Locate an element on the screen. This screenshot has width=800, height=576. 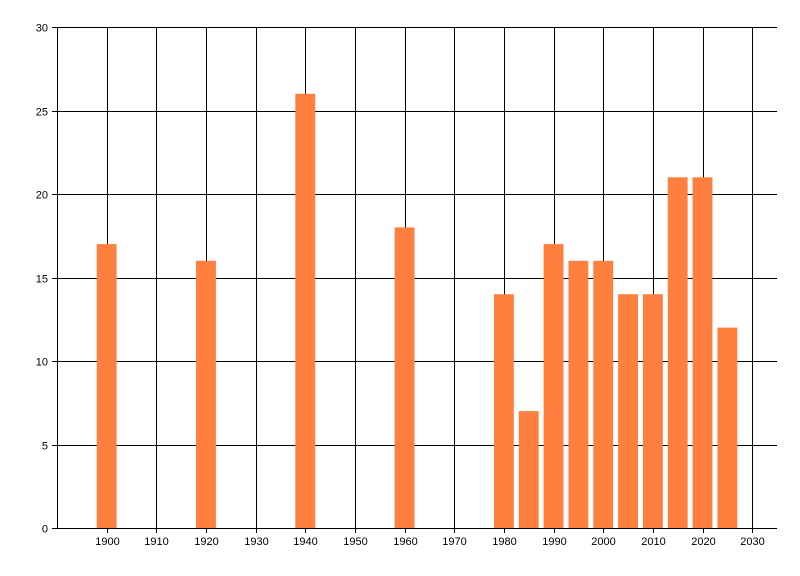
x-tick-label: 2030 is located at coordinates (752, 542).